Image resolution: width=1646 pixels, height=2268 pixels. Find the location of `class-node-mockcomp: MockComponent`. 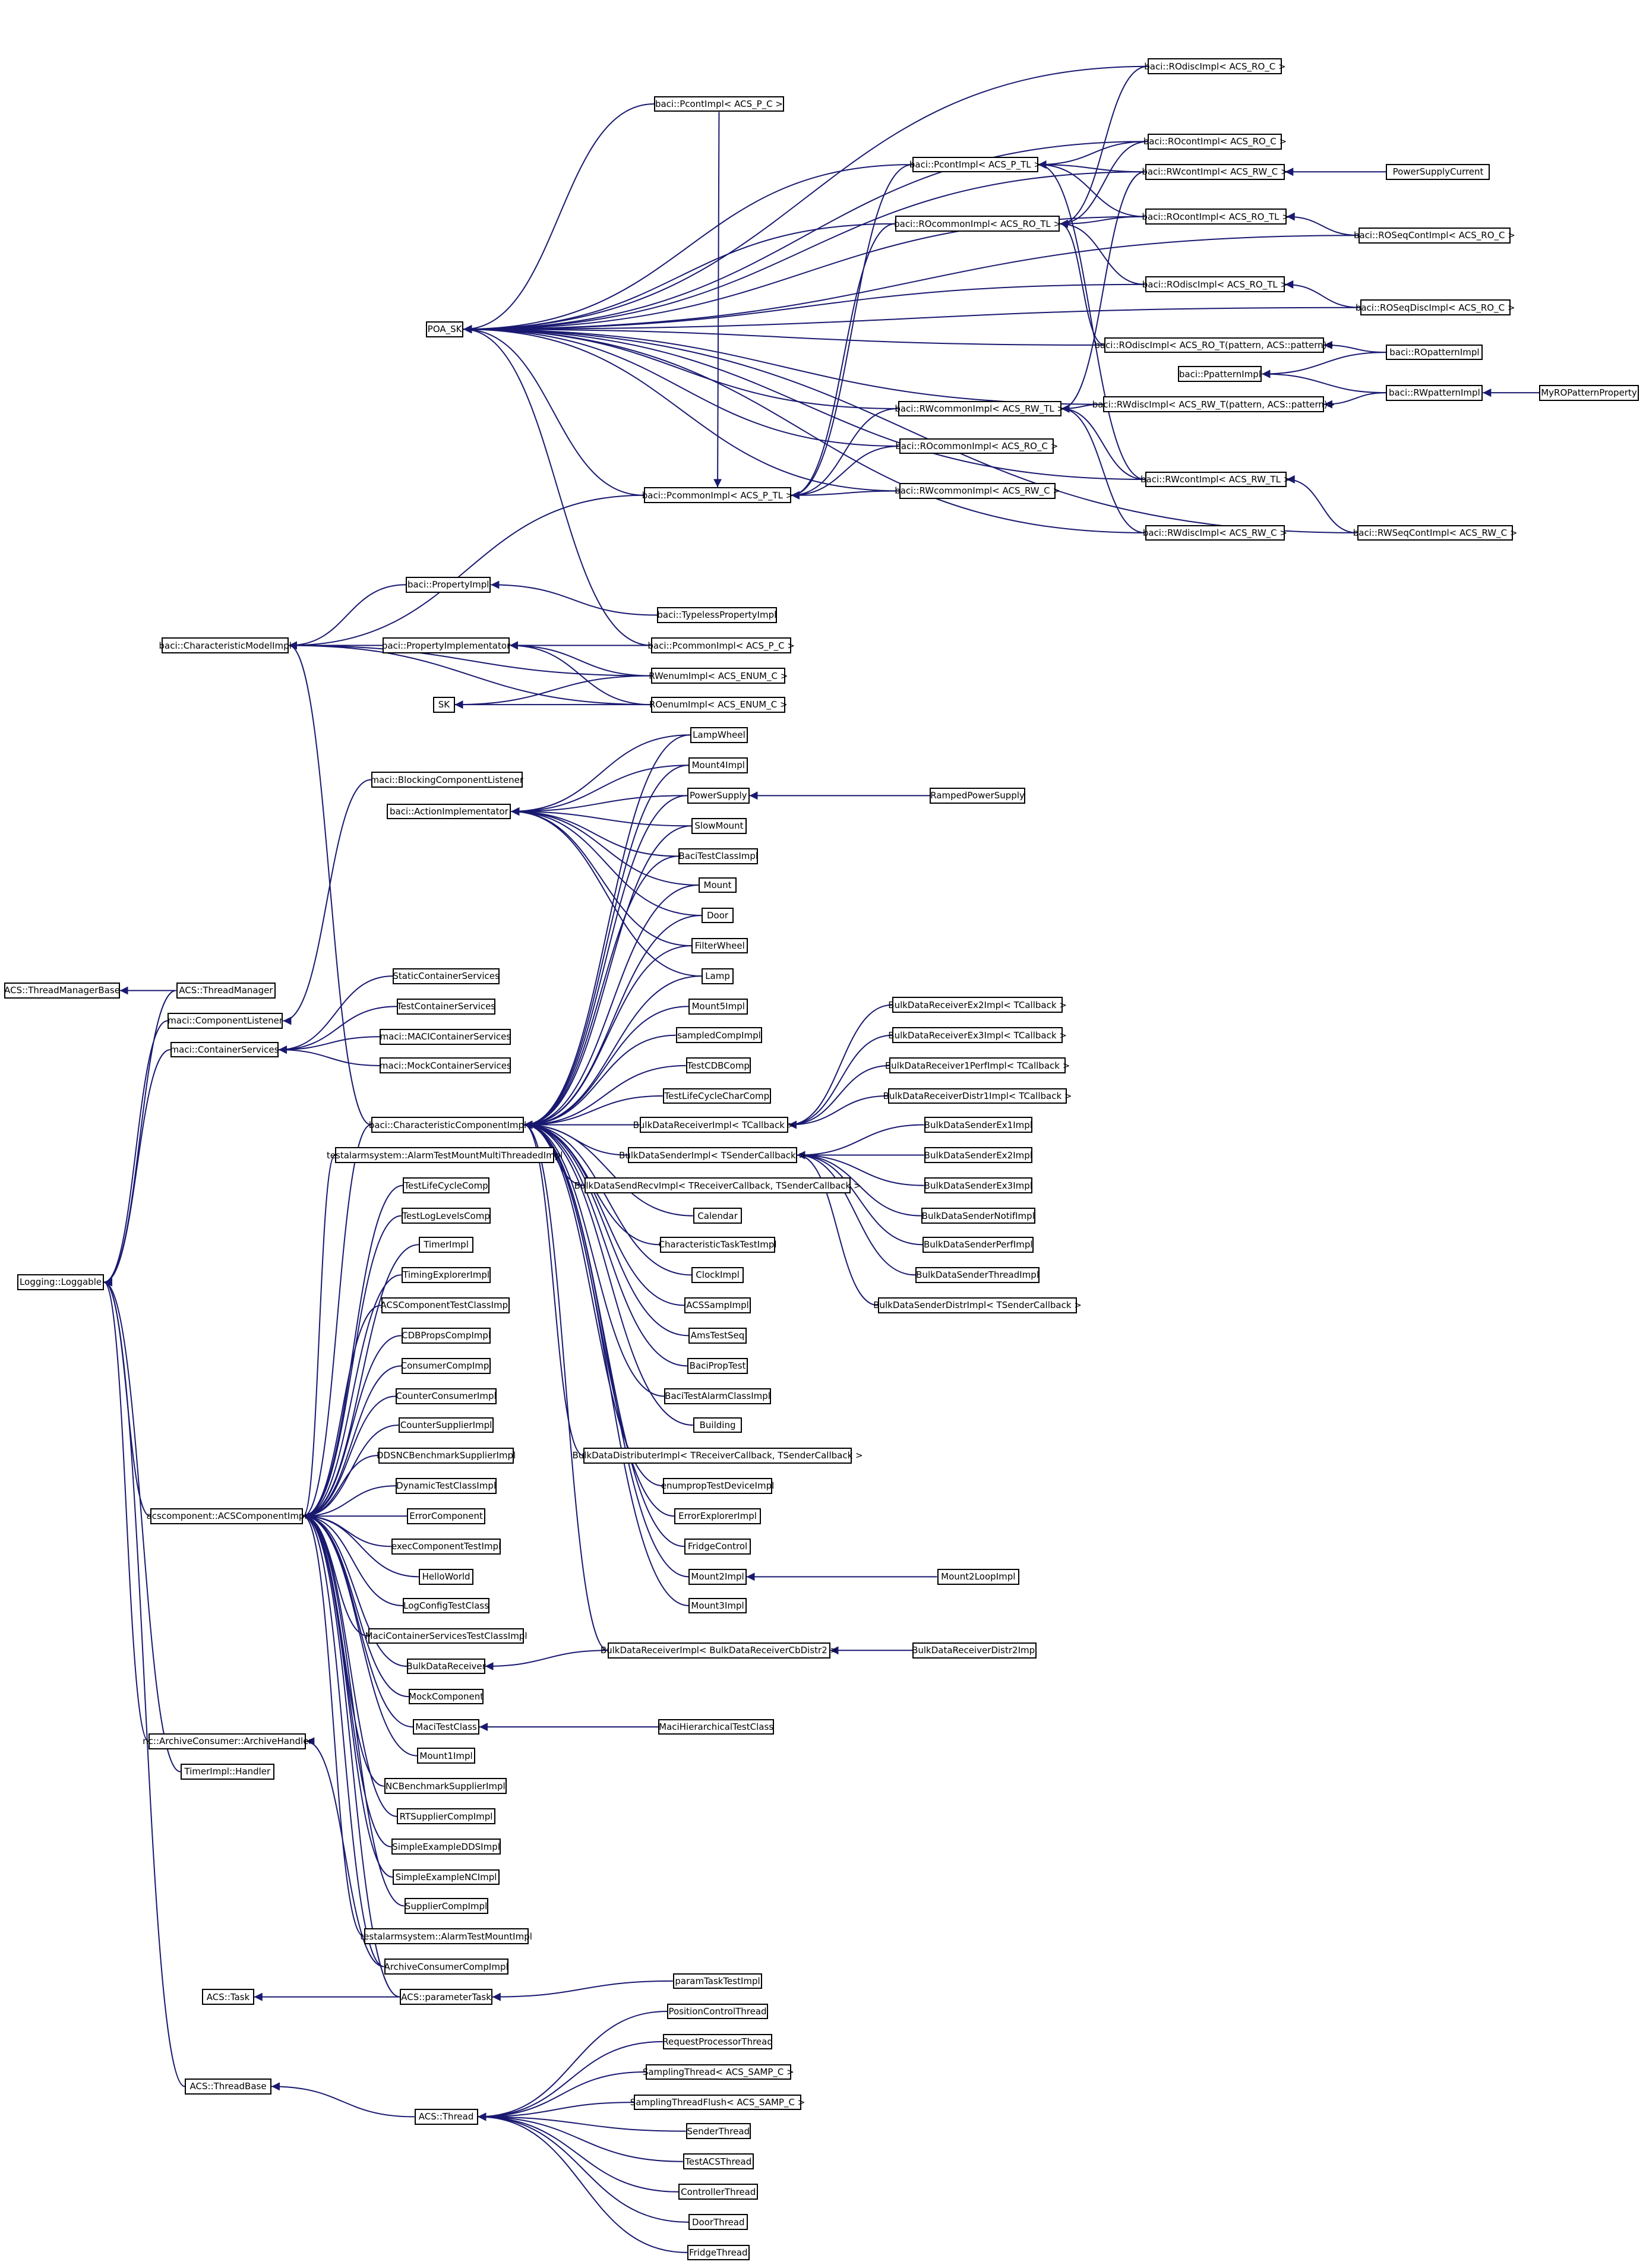

class-node-mockcomp: MockComponent is located at coordinates (446, 1696).